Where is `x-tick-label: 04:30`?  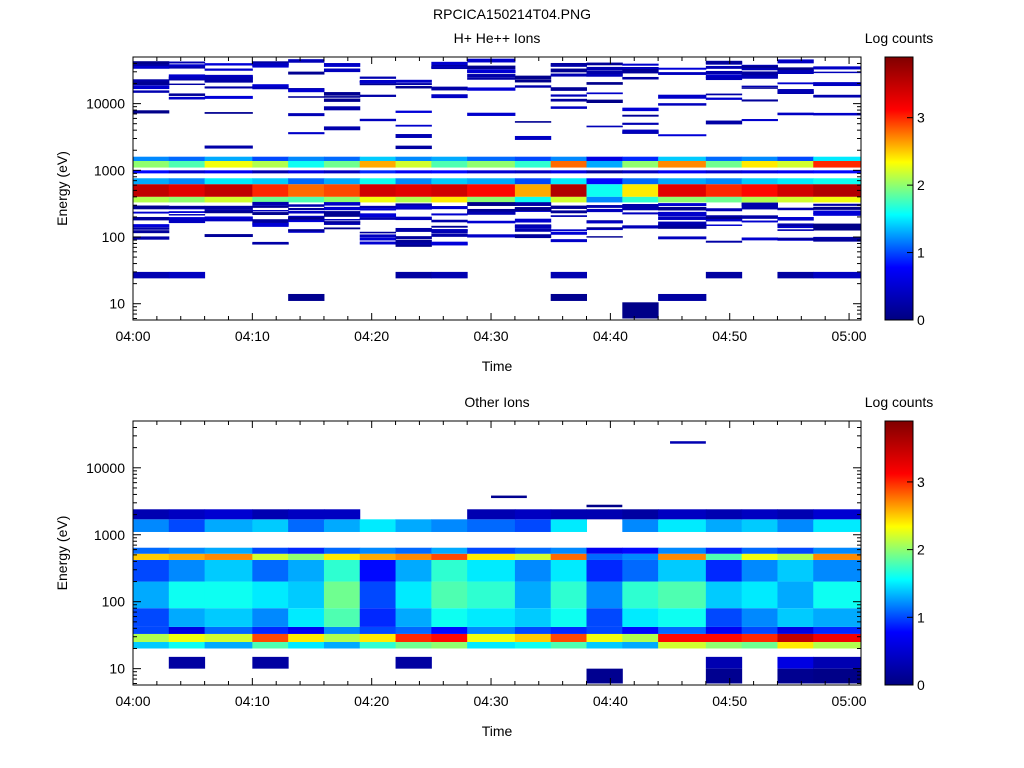
x-tick-label: 04:30 is located at coordinates (491, 336).